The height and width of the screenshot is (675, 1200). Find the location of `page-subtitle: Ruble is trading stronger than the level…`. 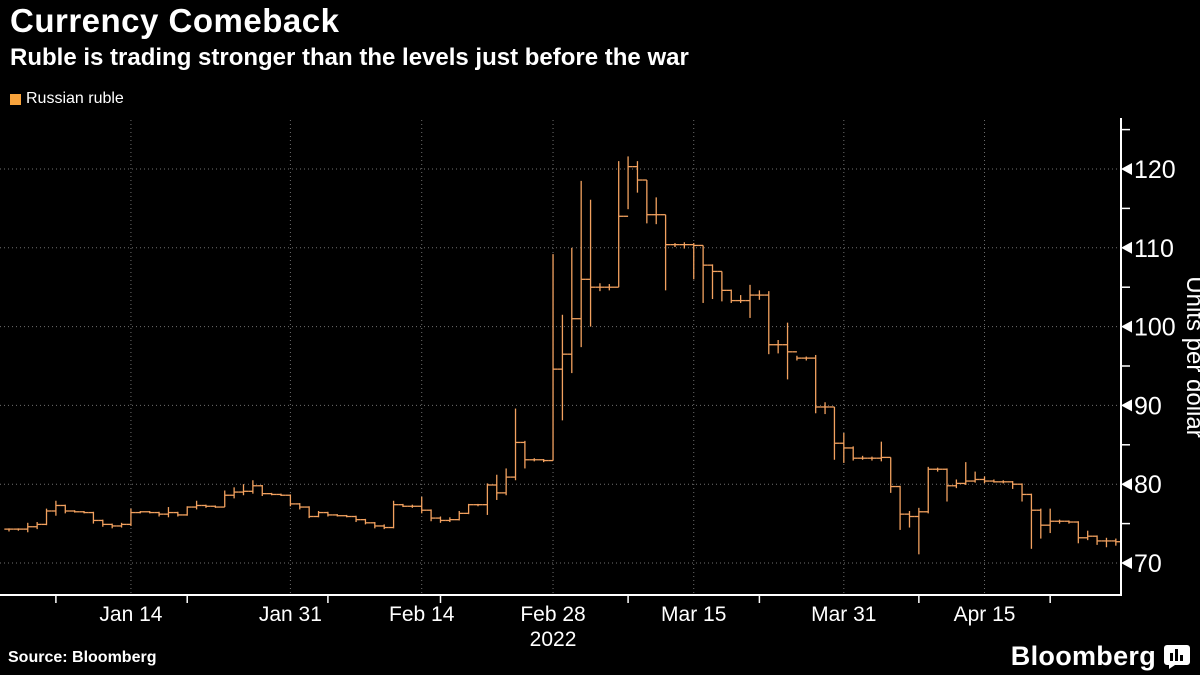

page-subtitle: Ruble is trading stronger than the level… is located at coordinates (349, 57).